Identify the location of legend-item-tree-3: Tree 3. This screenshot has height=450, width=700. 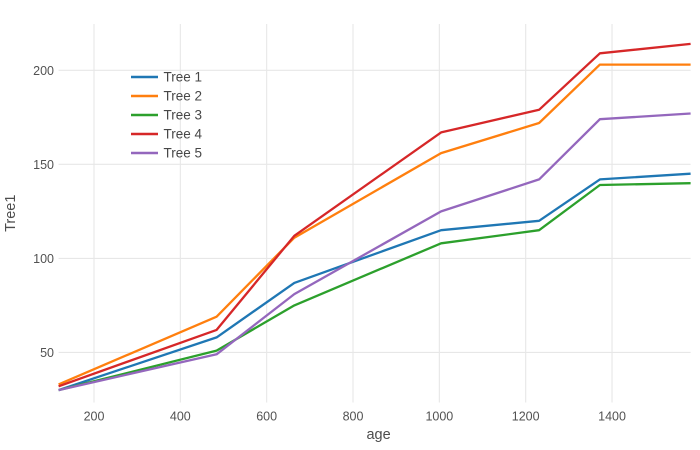
(166, 115).